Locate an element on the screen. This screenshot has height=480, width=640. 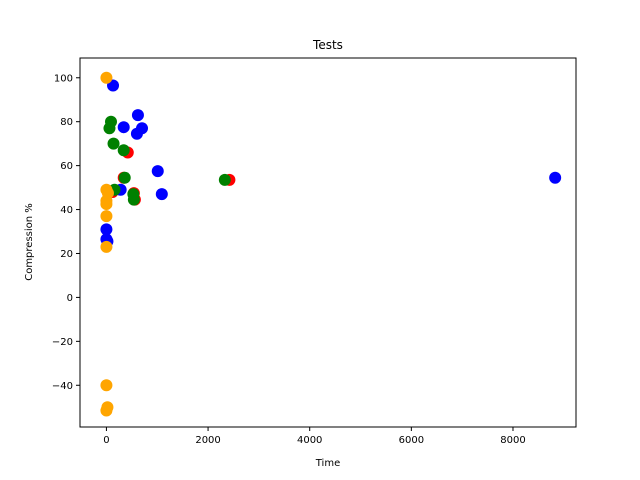
y-tick-label: 0 is located at coordinates (70, 298).